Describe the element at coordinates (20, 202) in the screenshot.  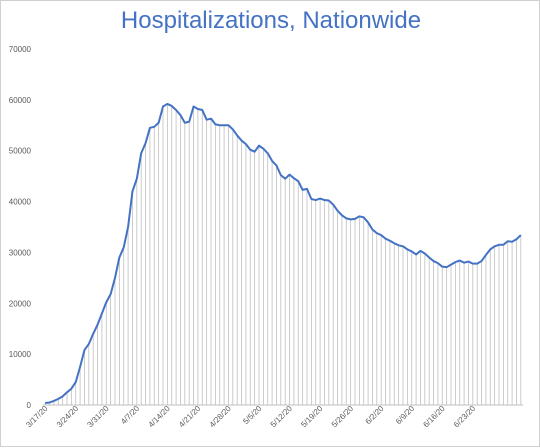
I see `y-tick-label: 40000` at that location.